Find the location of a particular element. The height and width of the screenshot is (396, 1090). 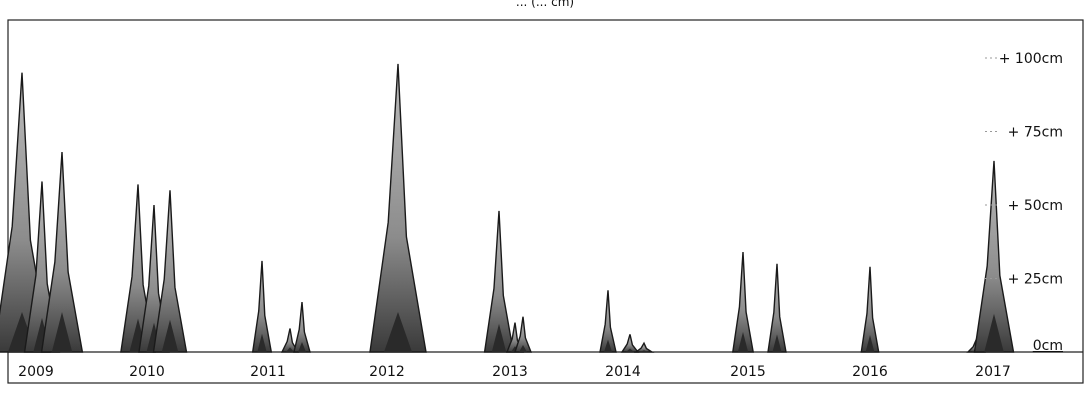

x-tick-label-2013: 2013 is located at coordinates (510, 372).